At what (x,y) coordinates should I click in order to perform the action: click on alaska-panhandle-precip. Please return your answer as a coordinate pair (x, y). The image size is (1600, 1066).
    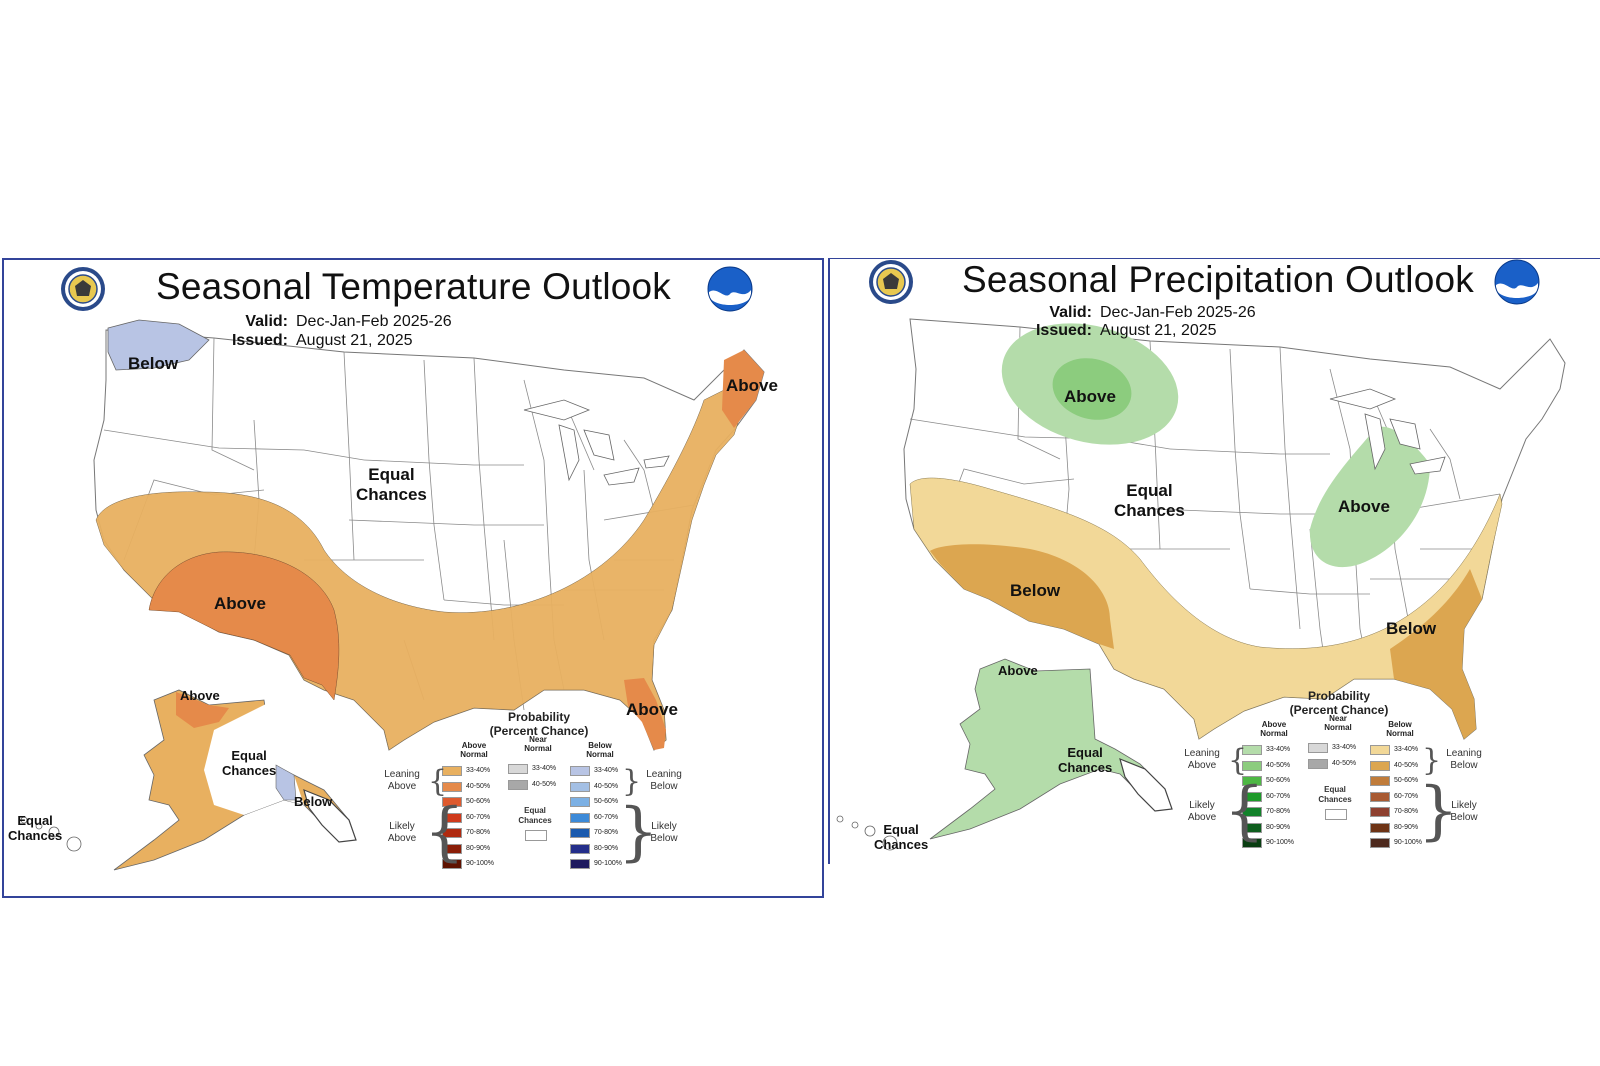
    Looking at the image, I should click on (1146, 784).